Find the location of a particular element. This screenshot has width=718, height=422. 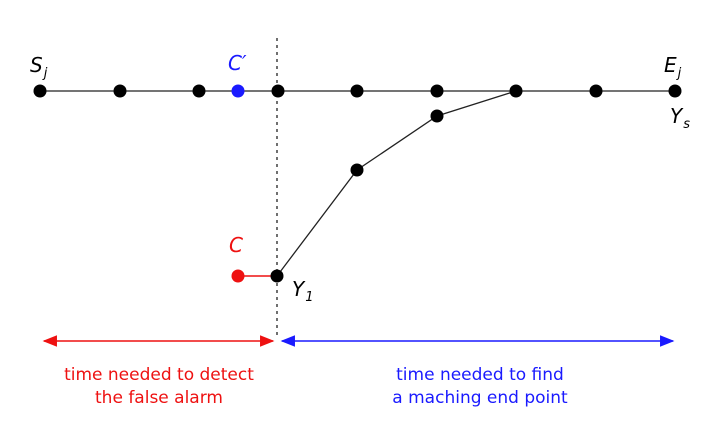

caption-left-line-2: the false alarm is located at coordinates (159, 398).